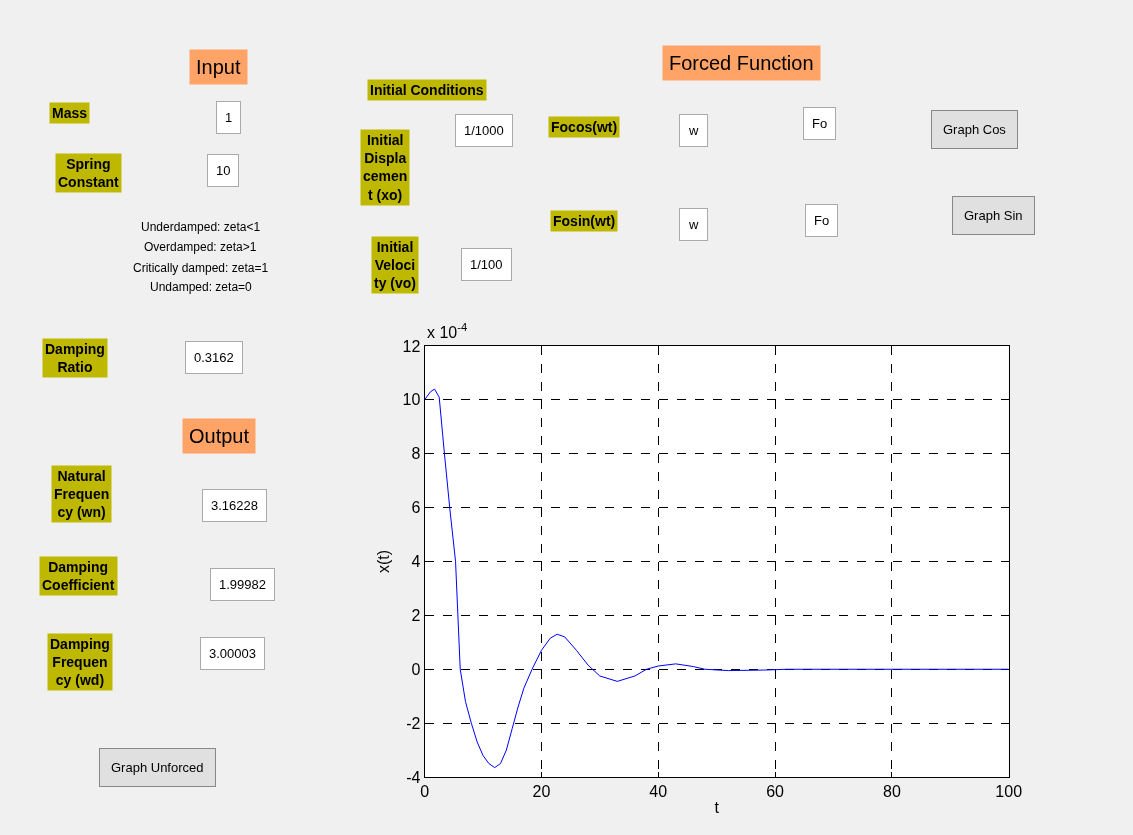 This screenshot has width=1133, height=835. What do you see at coordinates (411, 346) in the screenshot?
I see `y-tick-label: 12` at bounding box center [411, 346].